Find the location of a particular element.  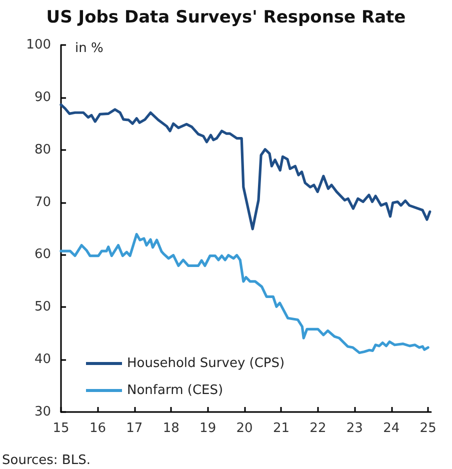

y-tick-label: 80 is located at coordinates (42, 150).